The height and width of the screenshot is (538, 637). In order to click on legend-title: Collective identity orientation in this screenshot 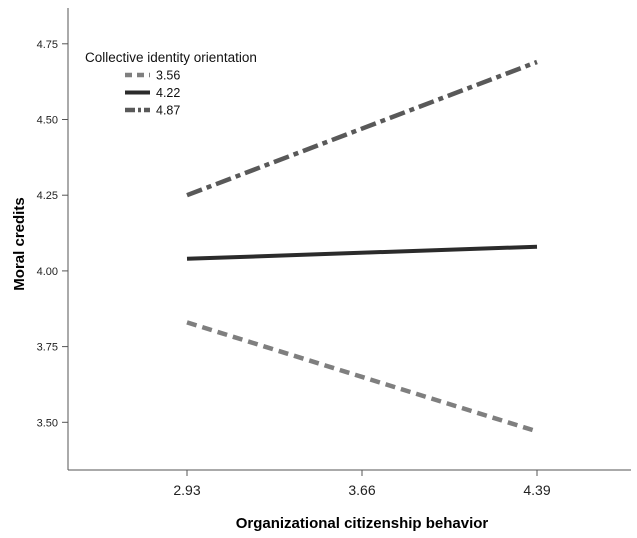, I will do `click(171, 57)`.